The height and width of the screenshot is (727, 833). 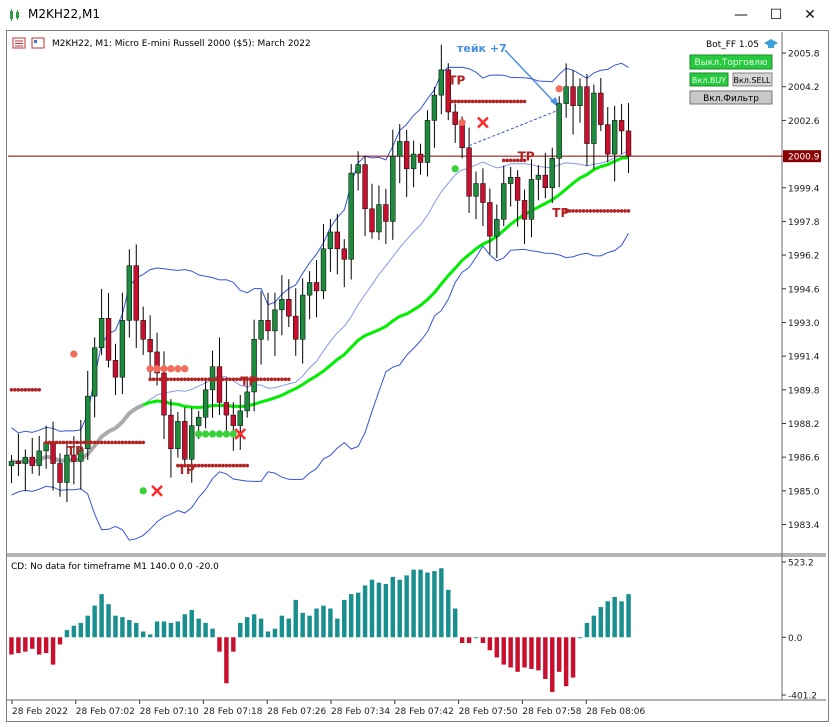 What do you see at coordinates (795, 639) in the screenshot?
I see `cd-tick-label: 0.0` at bounding box center [795, 639].